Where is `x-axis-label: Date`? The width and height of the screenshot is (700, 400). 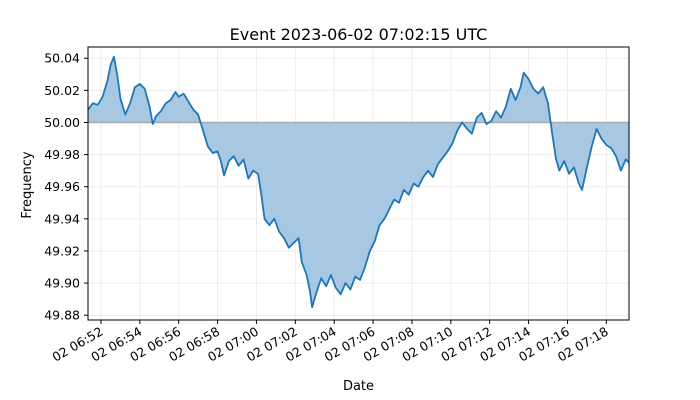 x-axis-label: Date is located at coordinates (358, 386).